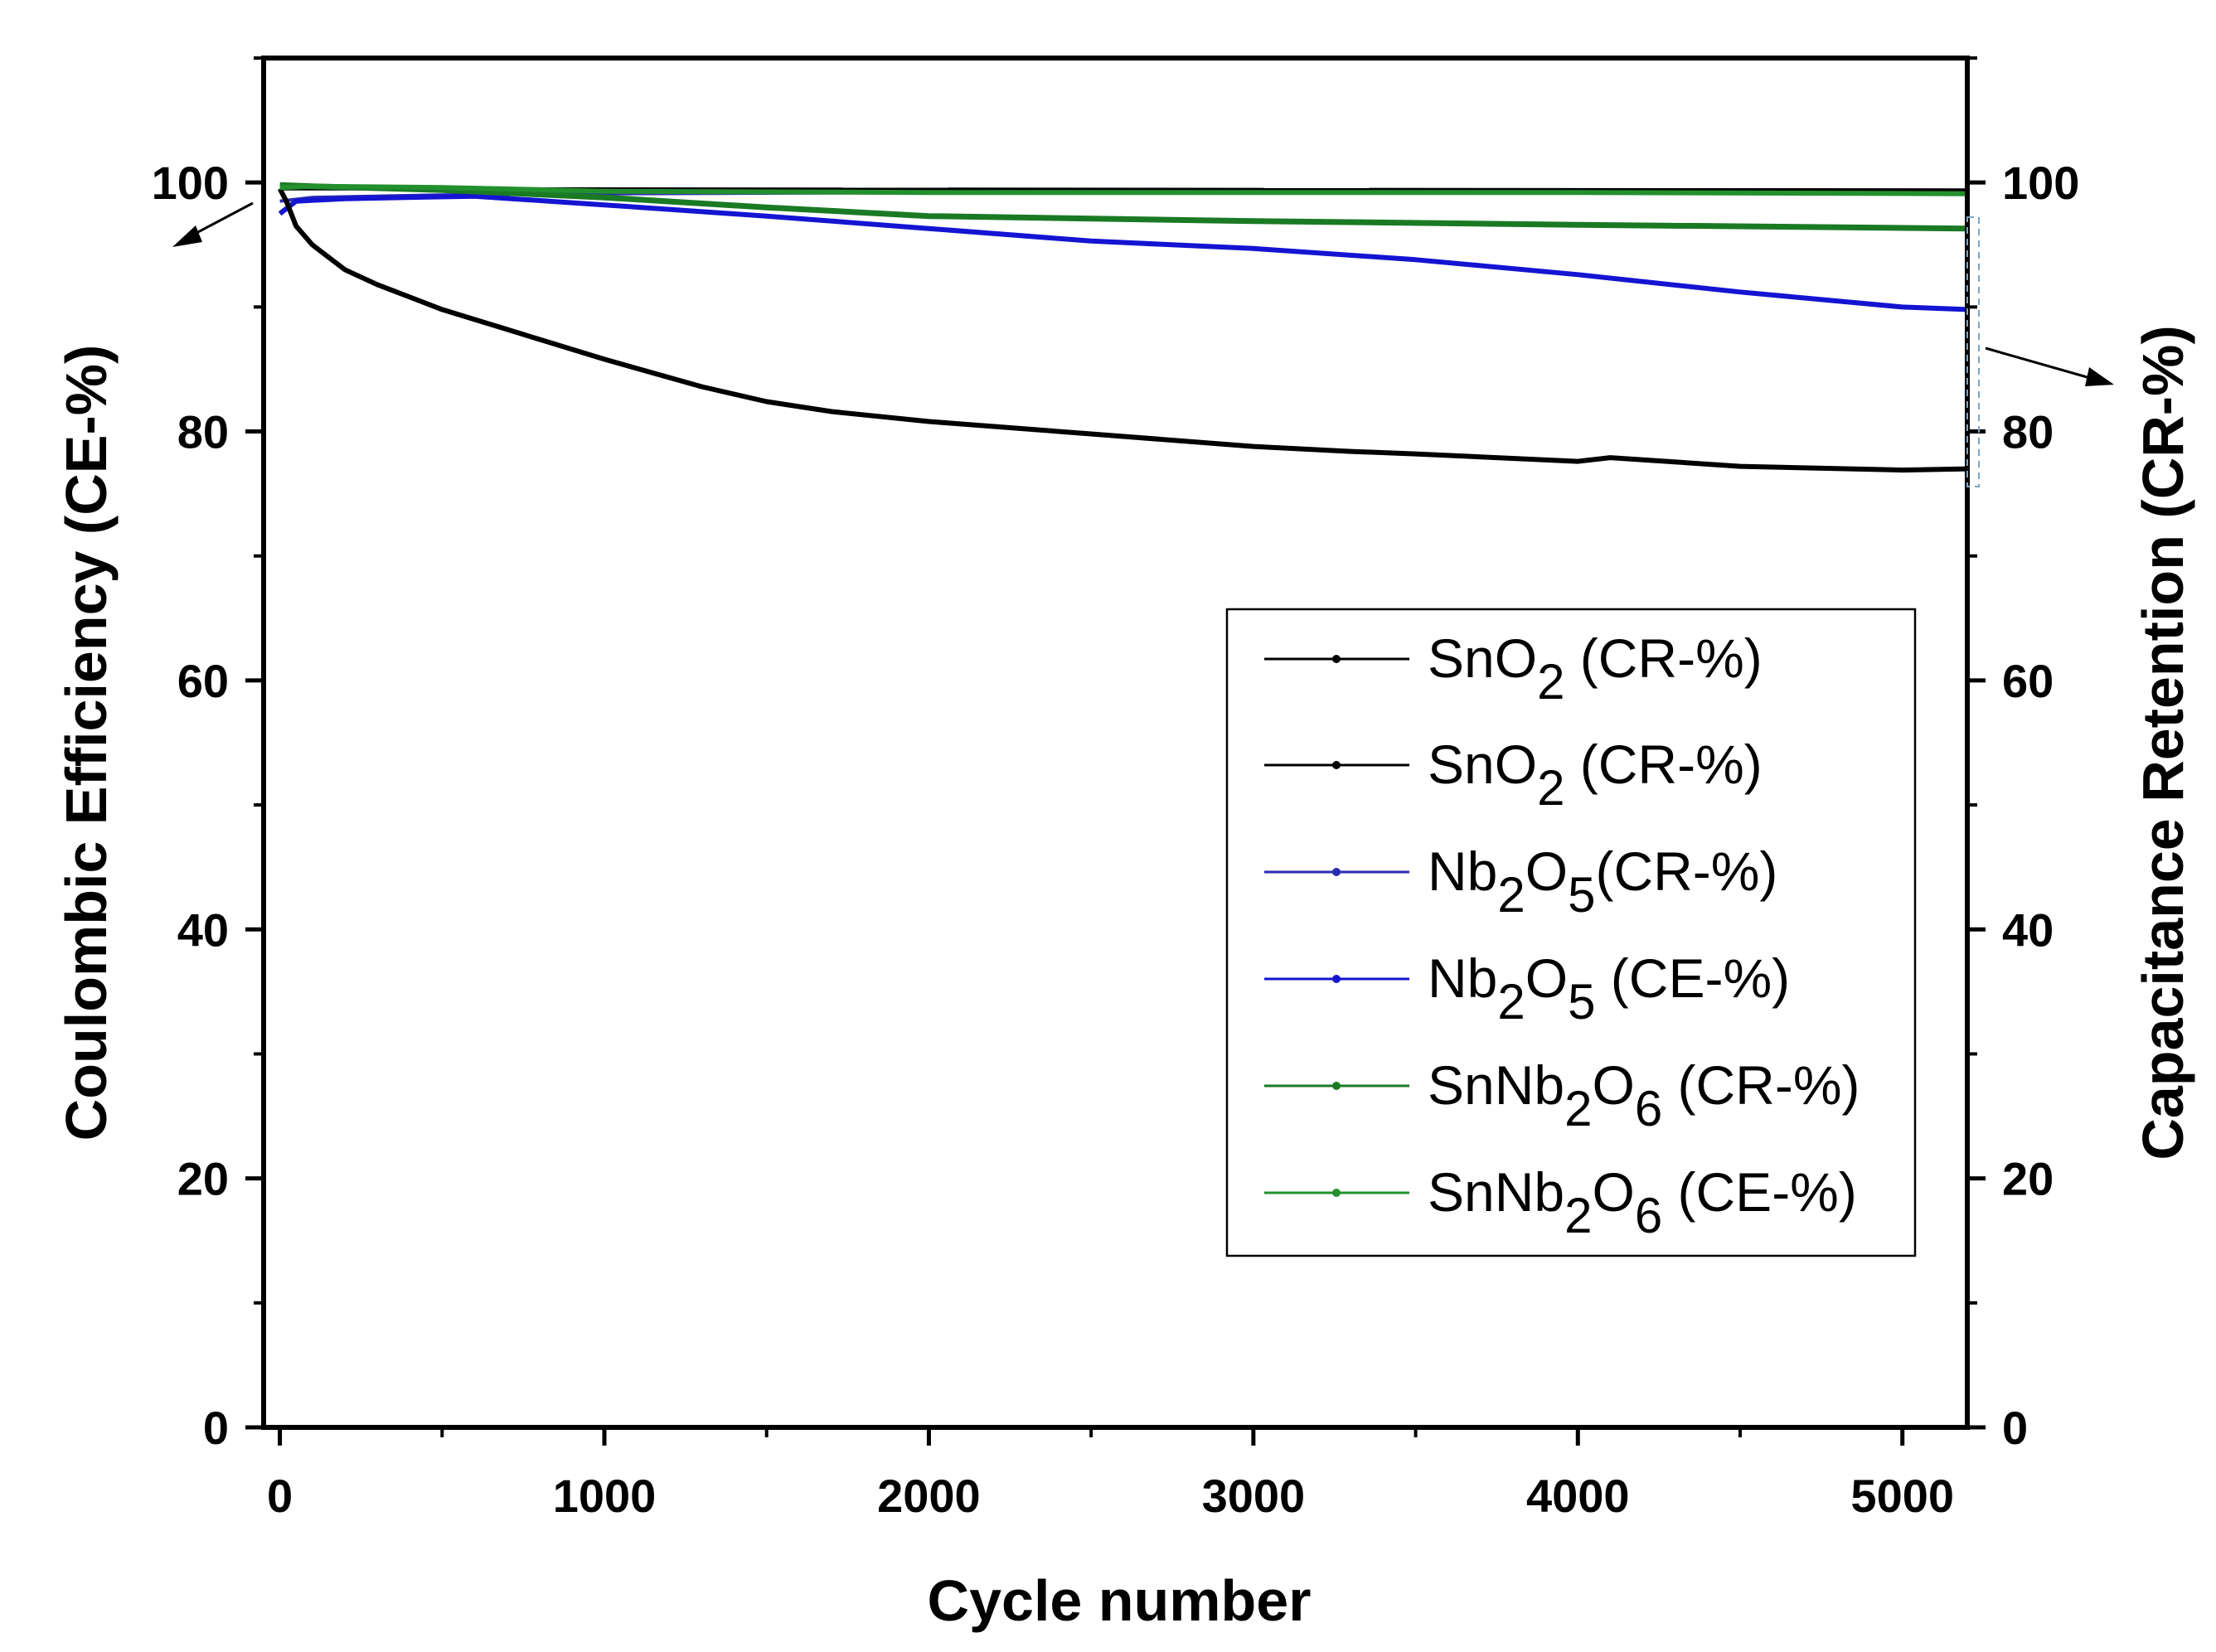 This screenshot has height=1652, width=2216. What do you see at coordinates (1120, 1600) in the screenshot?
I see `x-axis-title: Cycle number` at bounding box center [1120, 1600].